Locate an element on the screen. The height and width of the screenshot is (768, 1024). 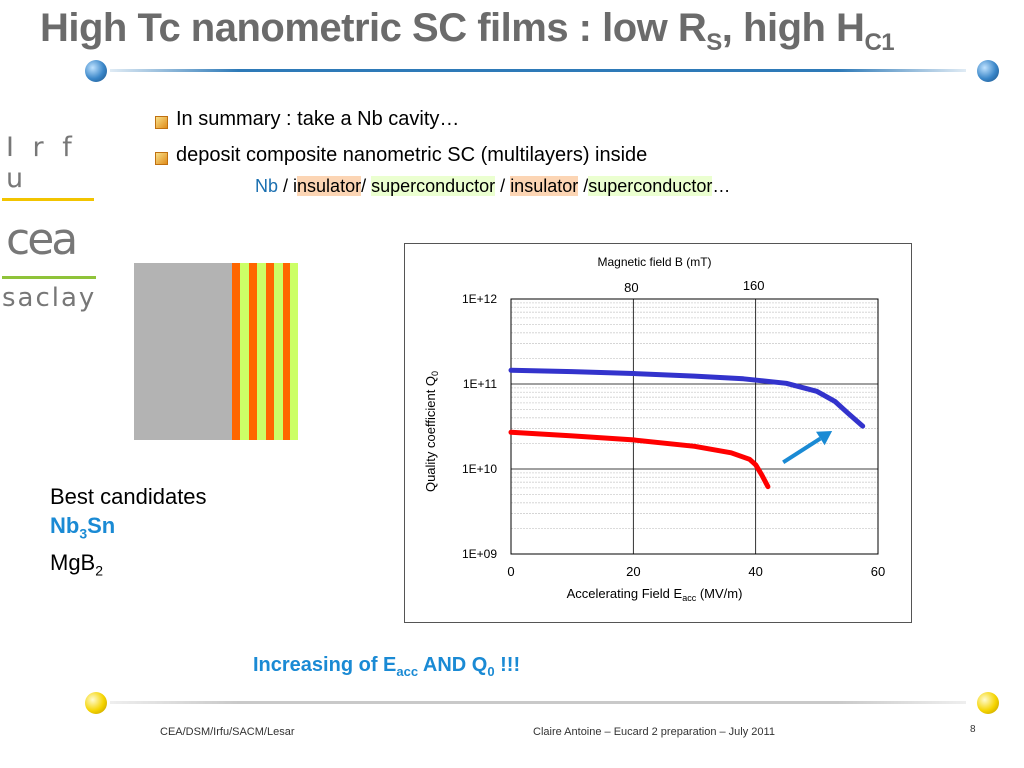
candidate-mgb2: MgB2 is located at coordinates (77, 564).